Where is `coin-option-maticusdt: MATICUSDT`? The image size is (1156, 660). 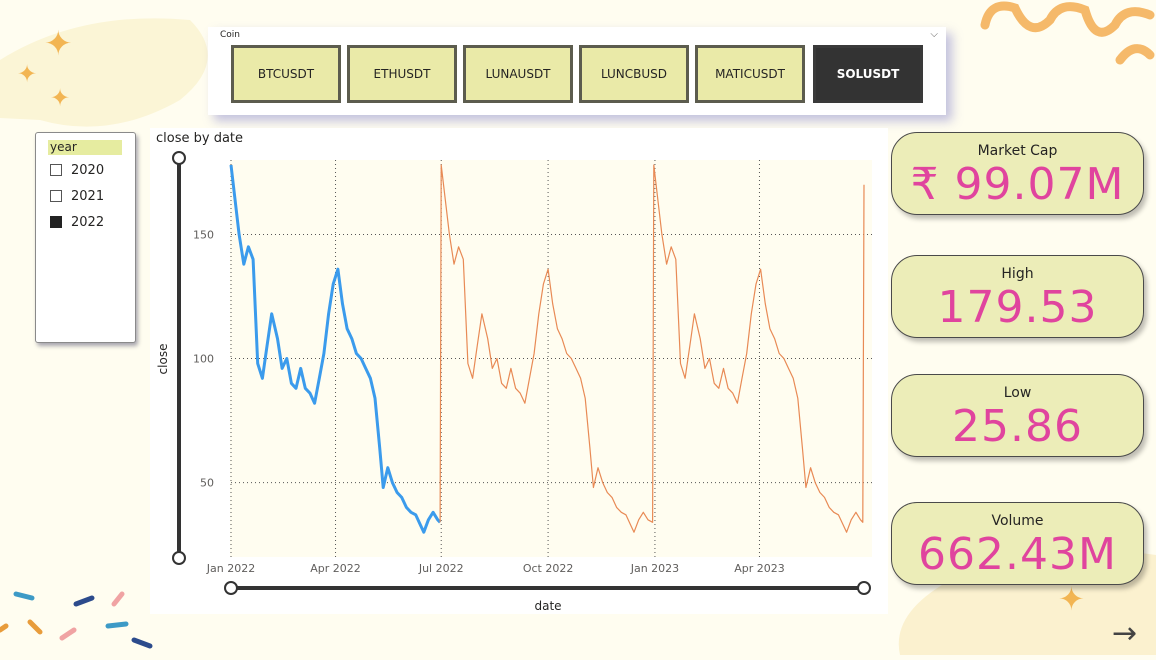 coin-option-maticusdt: MATICUSDT is located at coordinates (750, 74).